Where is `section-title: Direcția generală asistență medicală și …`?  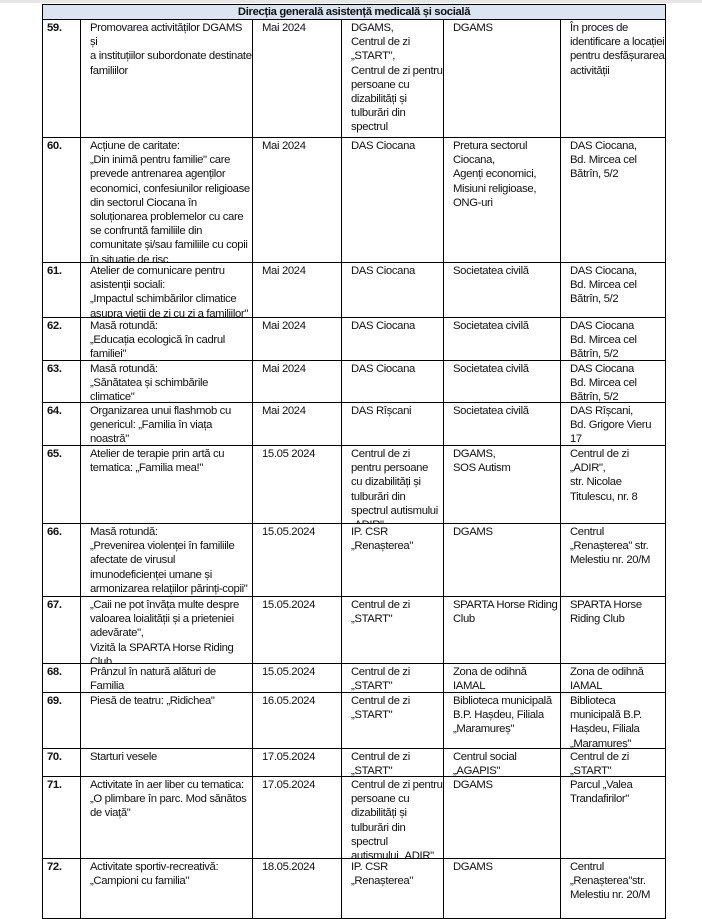 section-title: Direcția generală asistență medicală și … is located at coordinates (354, 12).